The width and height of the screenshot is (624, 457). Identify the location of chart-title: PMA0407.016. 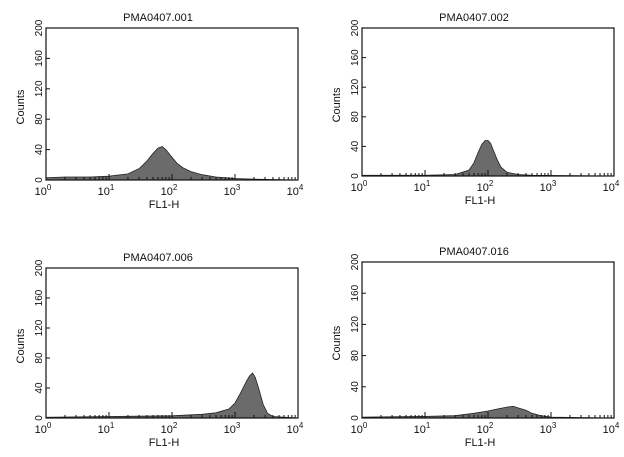
(474, 252).